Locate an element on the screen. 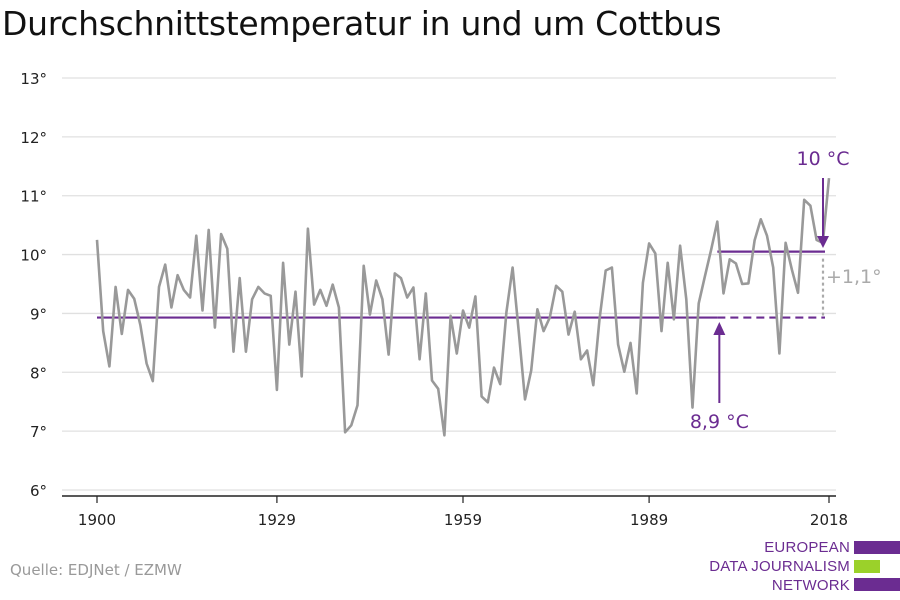  y-tick-label: 12° is located at coordinates (33, 138).